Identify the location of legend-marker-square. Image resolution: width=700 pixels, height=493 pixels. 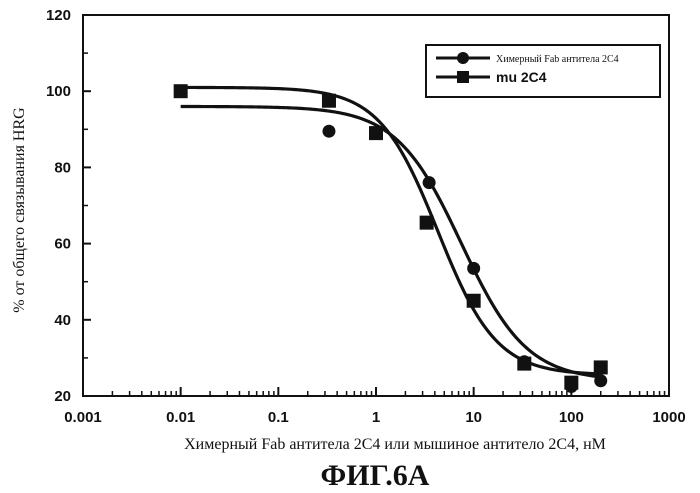
(463, 77).